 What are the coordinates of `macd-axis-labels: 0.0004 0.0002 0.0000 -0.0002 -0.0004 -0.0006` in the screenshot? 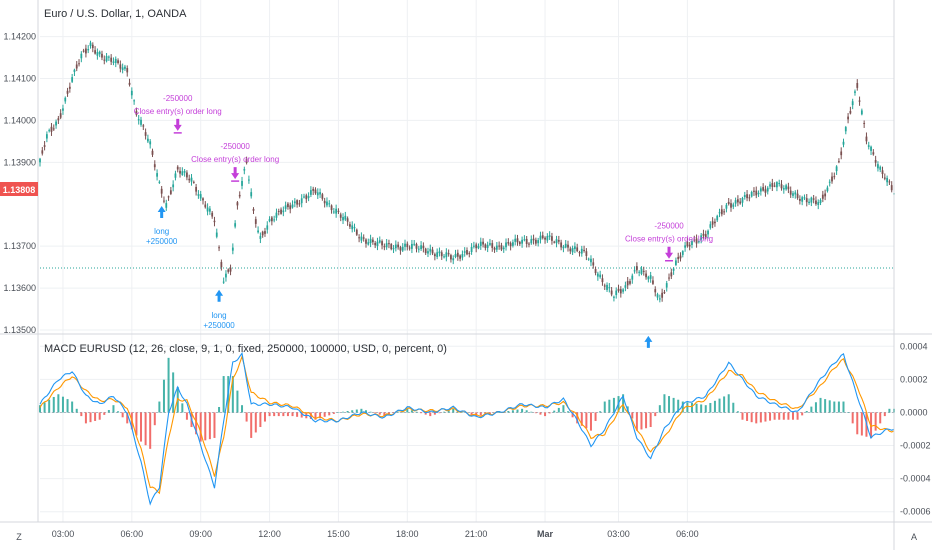 It's located at (915, 428).